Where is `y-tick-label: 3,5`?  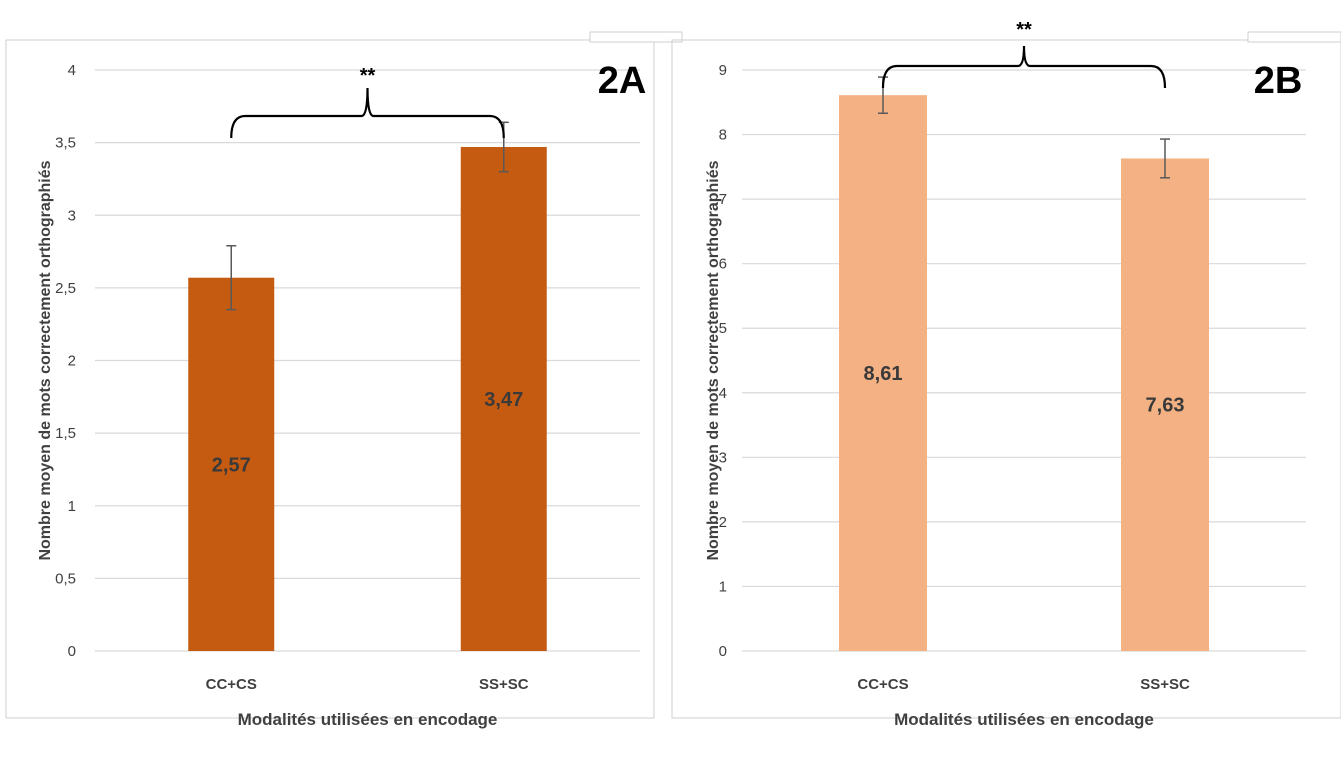 y-tick-label: 3,5 is located at coordinates (65, 143).